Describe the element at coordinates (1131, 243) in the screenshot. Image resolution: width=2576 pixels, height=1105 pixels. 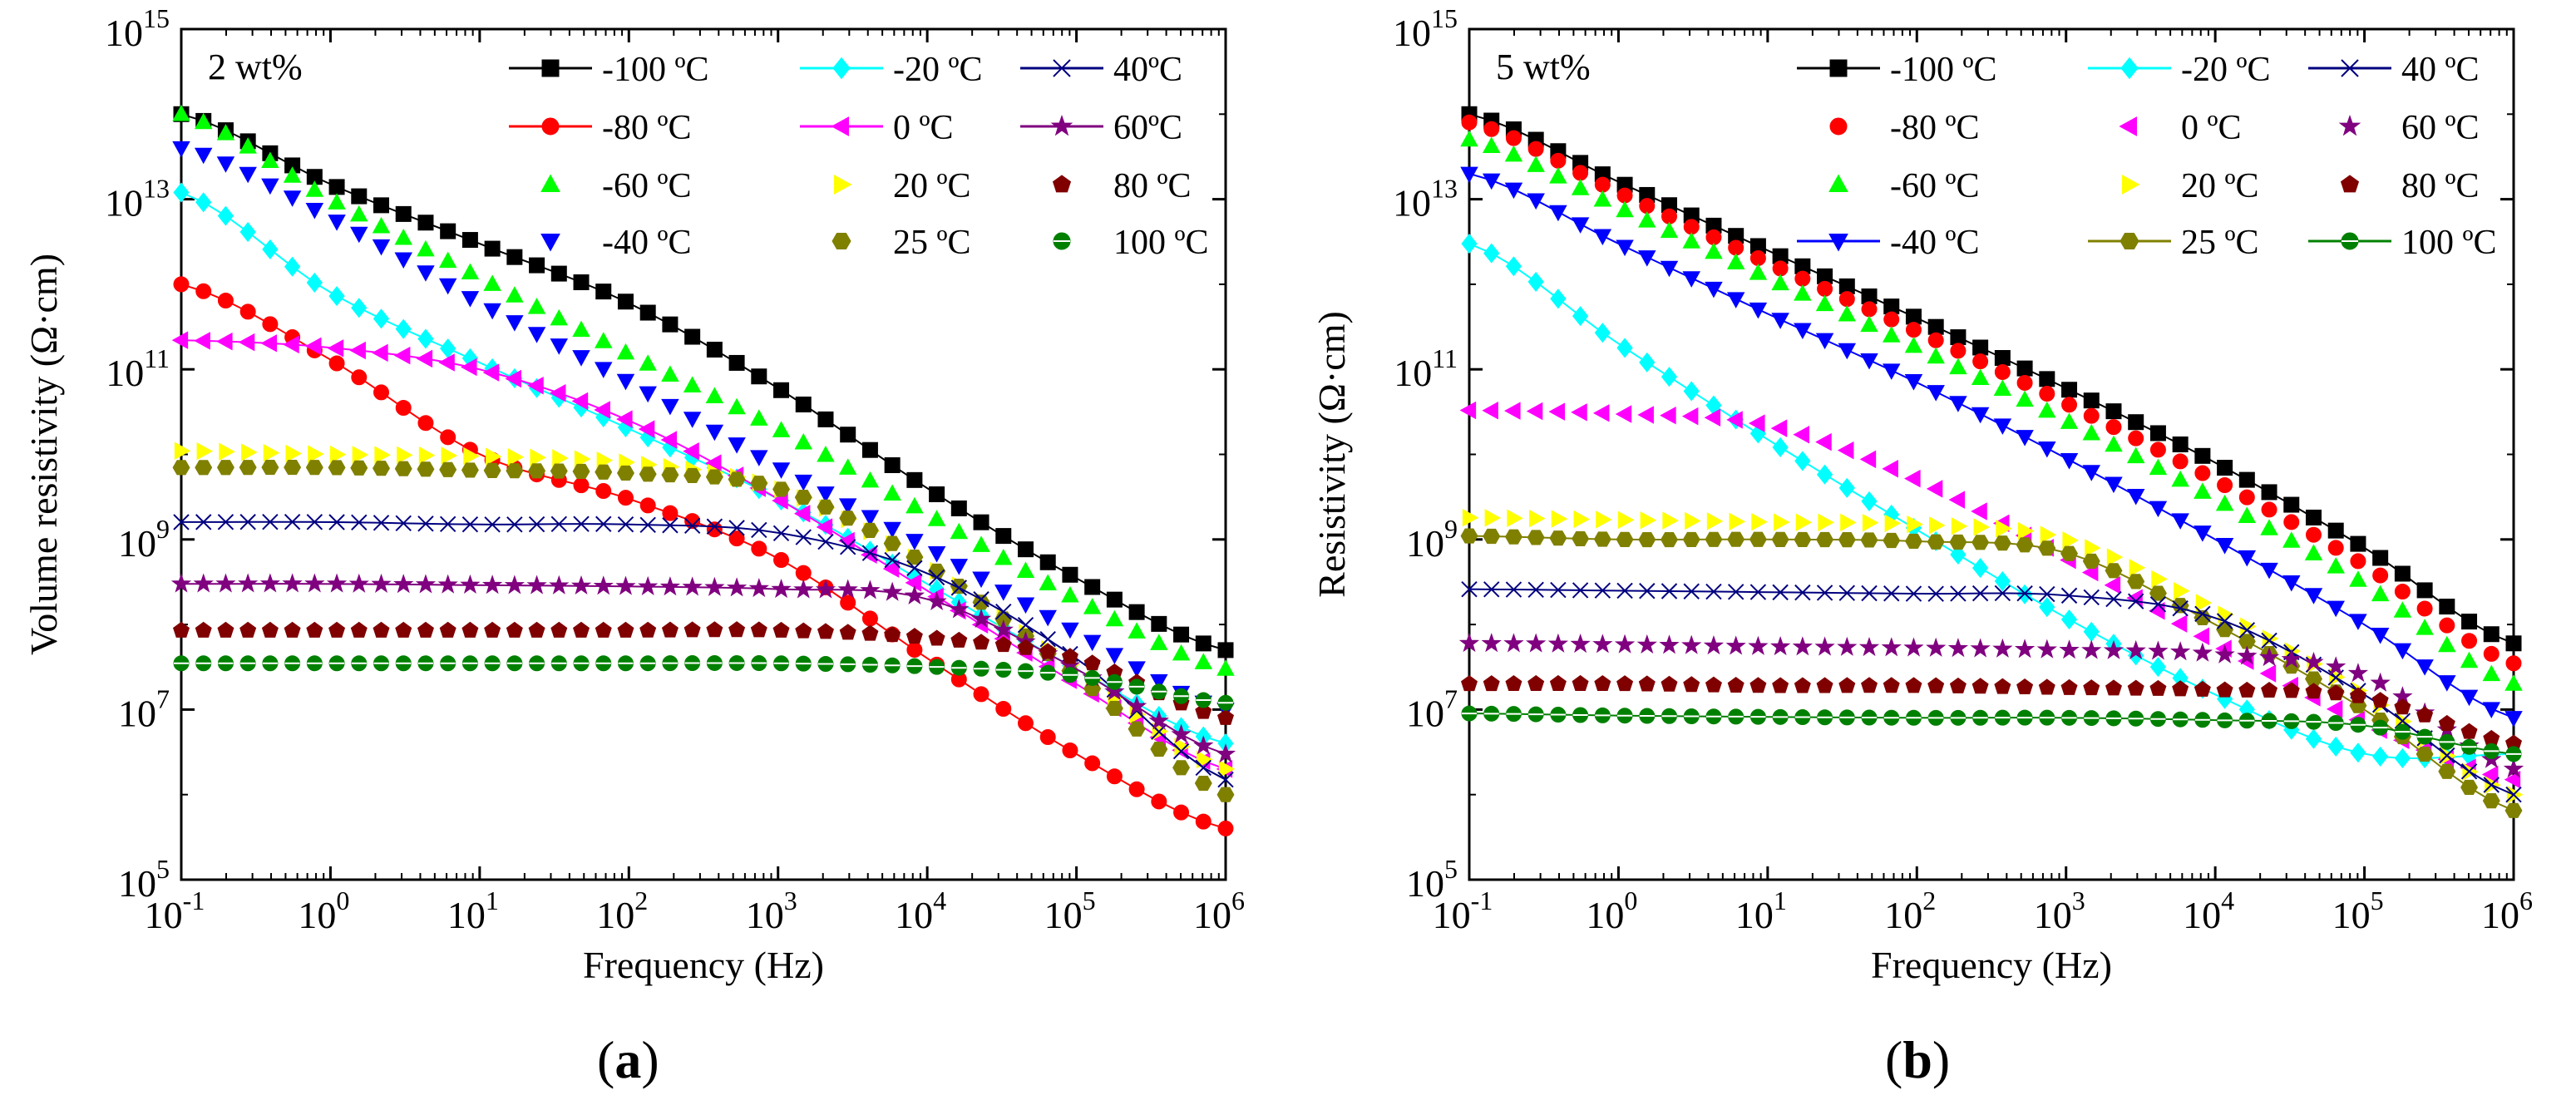
I see `chart-a-legend-item: 100 ºC` at that location.